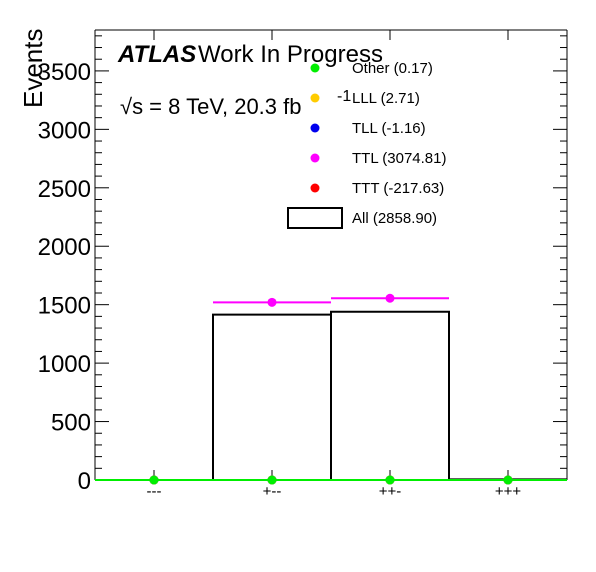 This screenshot has width=596, height=572. What do you see at coordinates (211, 106) in the screenshot?
I see `energy-label: √s = 8 TeV, 20.3 fb` at bounding box center [211, 106].